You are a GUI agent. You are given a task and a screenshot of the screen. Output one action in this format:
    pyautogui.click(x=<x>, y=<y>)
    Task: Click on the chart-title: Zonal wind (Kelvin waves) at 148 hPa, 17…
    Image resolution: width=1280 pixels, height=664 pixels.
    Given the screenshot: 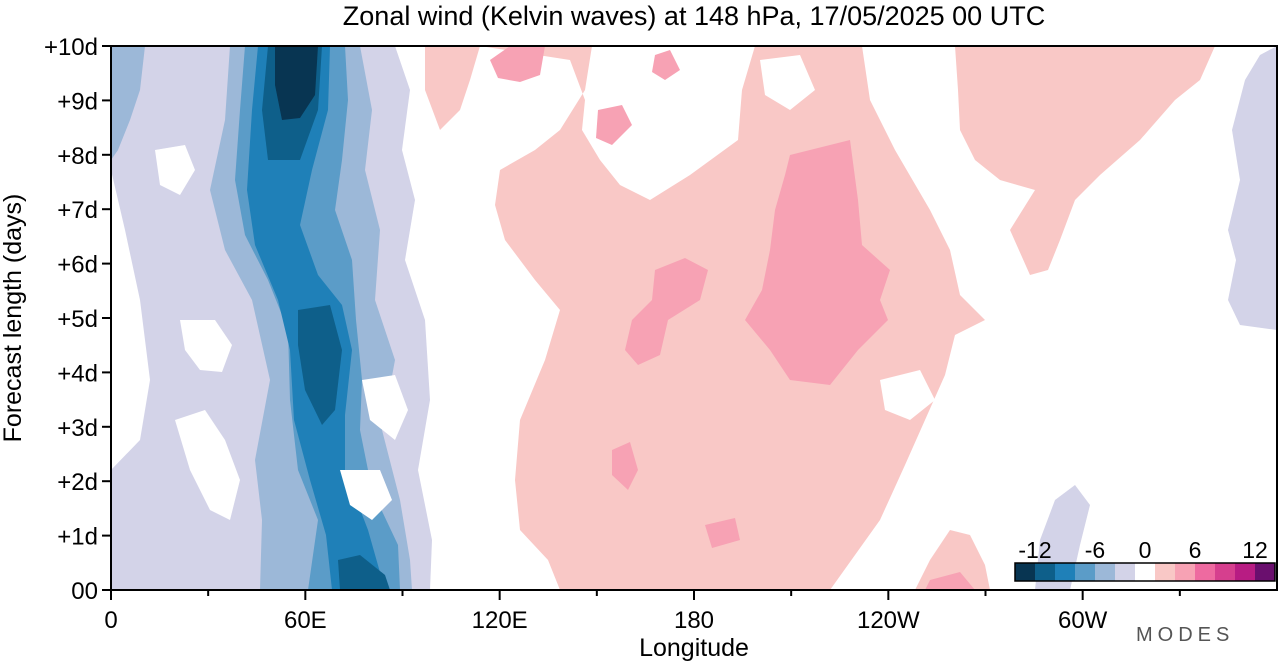 What is the action you would take?
    pyautogui.click(x=694, y=16)
    